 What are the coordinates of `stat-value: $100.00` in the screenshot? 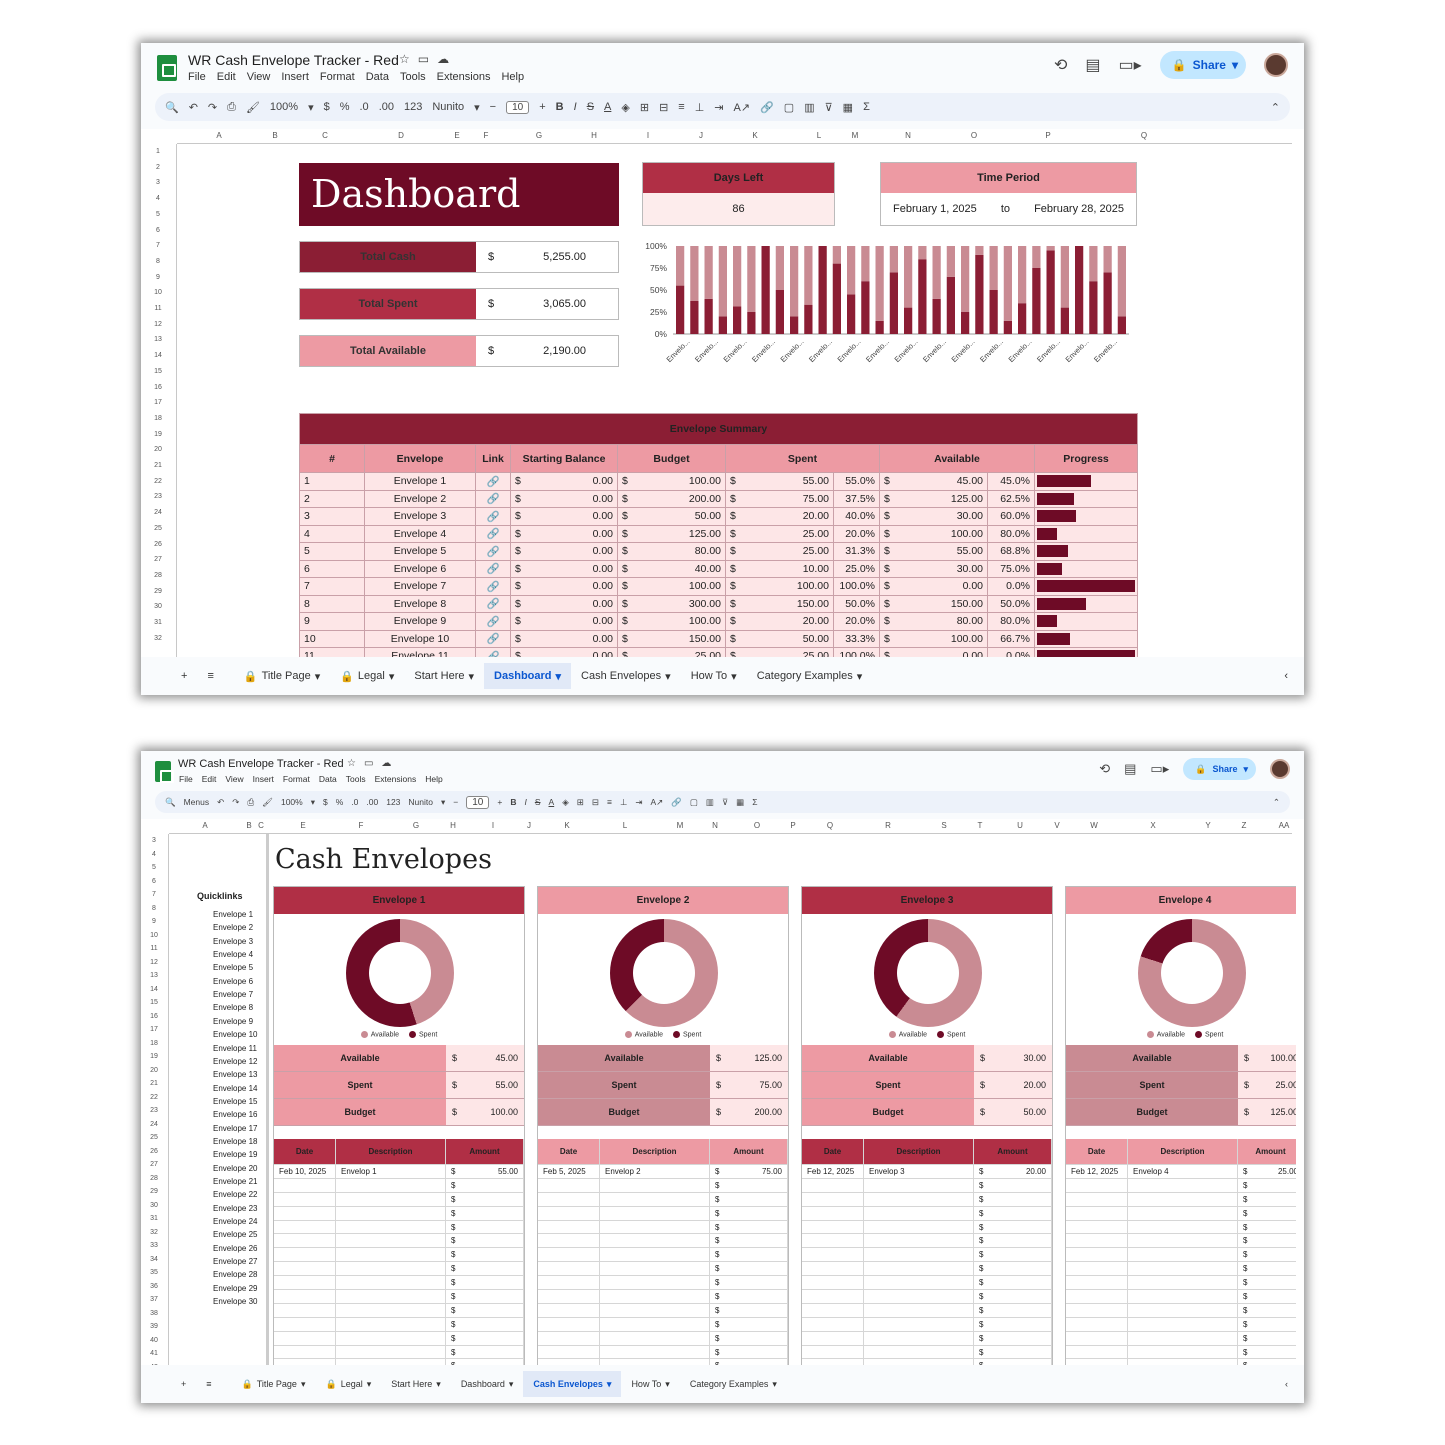 It's located at (485, 1112).